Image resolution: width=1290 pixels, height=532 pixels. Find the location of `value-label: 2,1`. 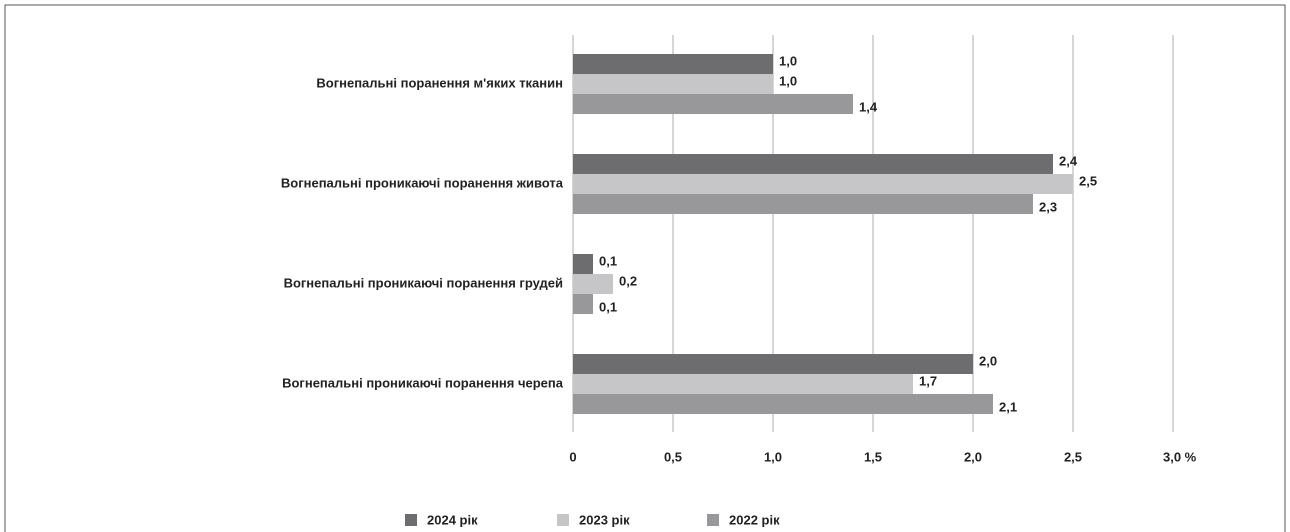

value-label: 2,1 is located at coordinates (1008, 406).